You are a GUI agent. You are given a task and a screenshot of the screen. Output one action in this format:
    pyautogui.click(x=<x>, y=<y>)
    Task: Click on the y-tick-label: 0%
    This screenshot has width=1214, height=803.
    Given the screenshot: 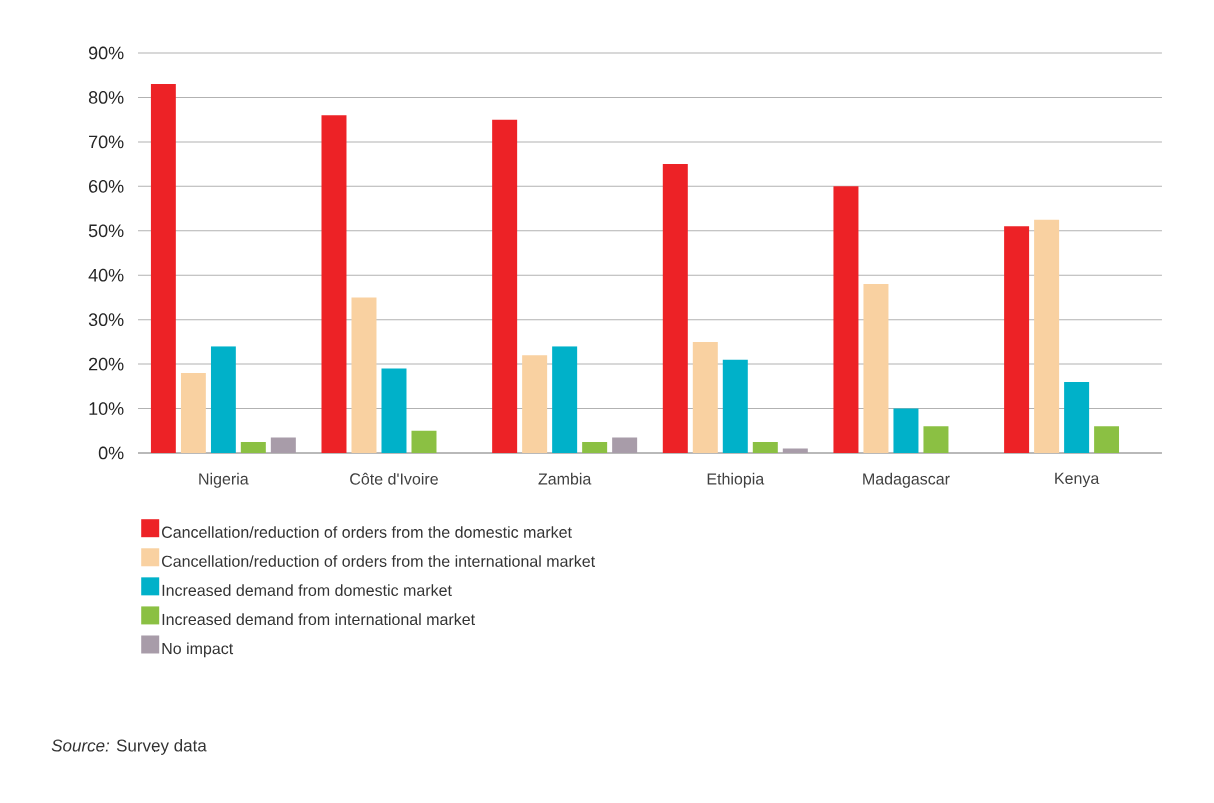 What is the action you would take?
    pyautogui.click(x=111, y=453)
    